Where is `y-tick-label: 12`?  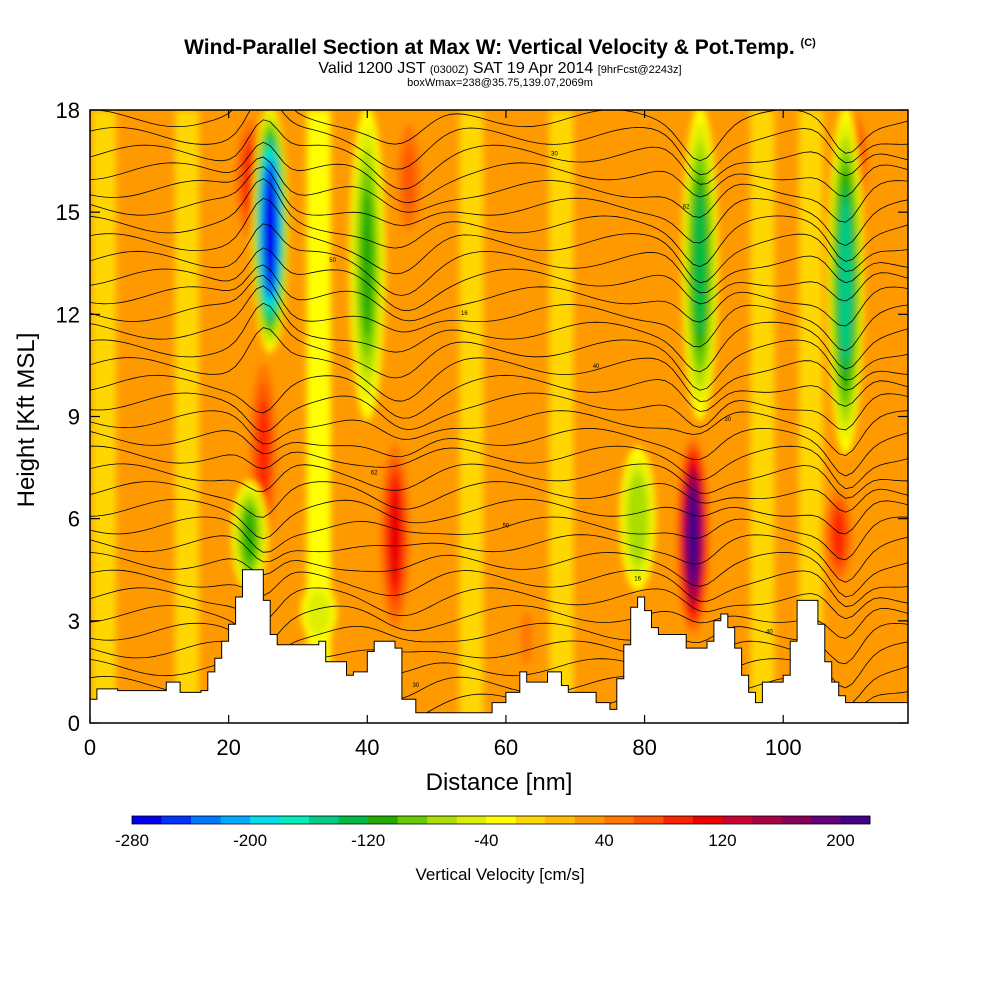
y-tick-label: 12 is located at coordinates (68, 314).